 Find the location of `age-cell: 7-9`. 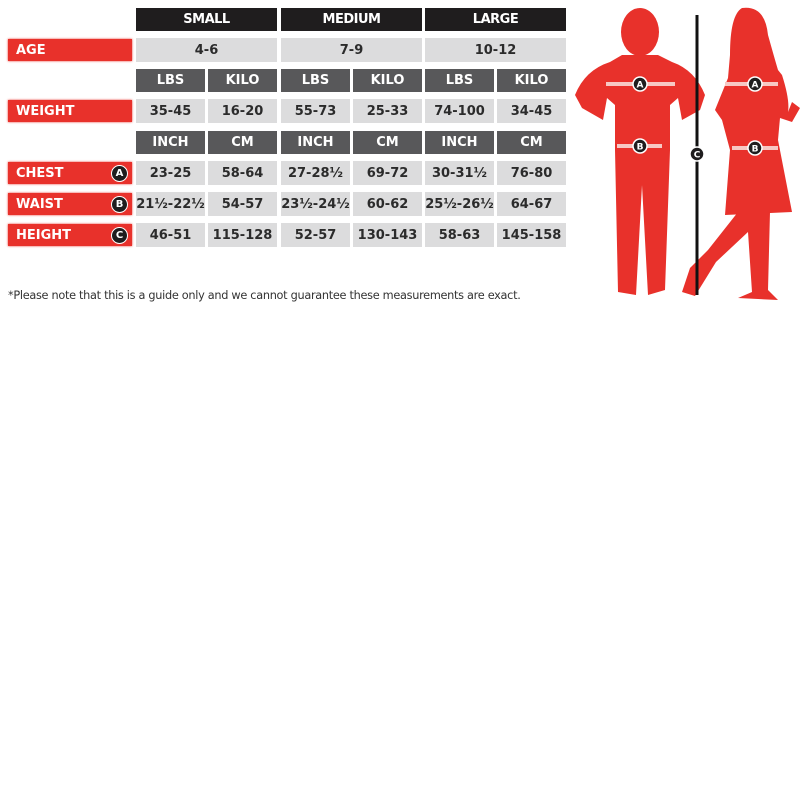

age-cell: 7-9 is located at coordinates (351, 50).